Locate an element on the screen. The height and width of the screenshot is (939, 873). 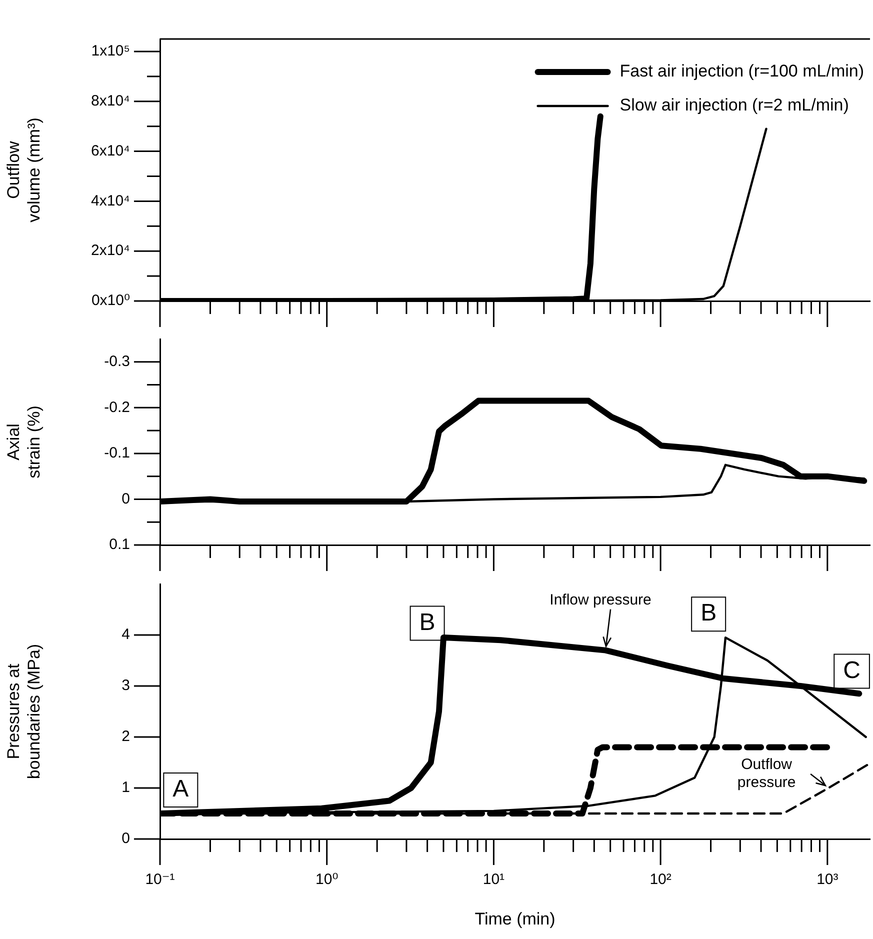
y-tick-label: -0.3 is located at coordinates (117, 361).